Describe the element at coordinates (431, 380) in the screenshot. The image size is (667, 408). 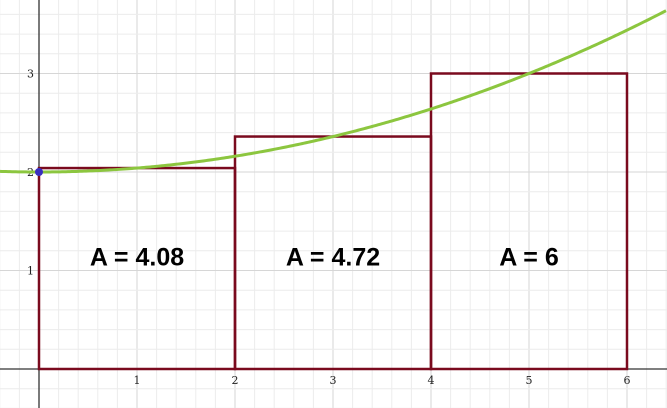
I see `x-tick-label: 4` at that location.